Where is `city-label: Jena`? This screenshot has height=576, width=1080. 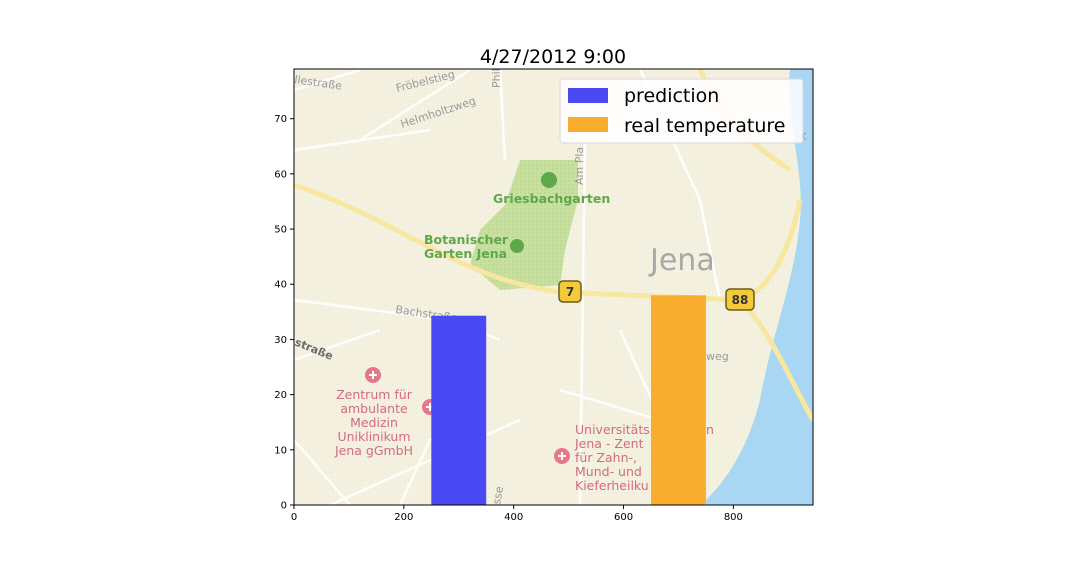 city-label: Jena is located at coordinates (681, 260).